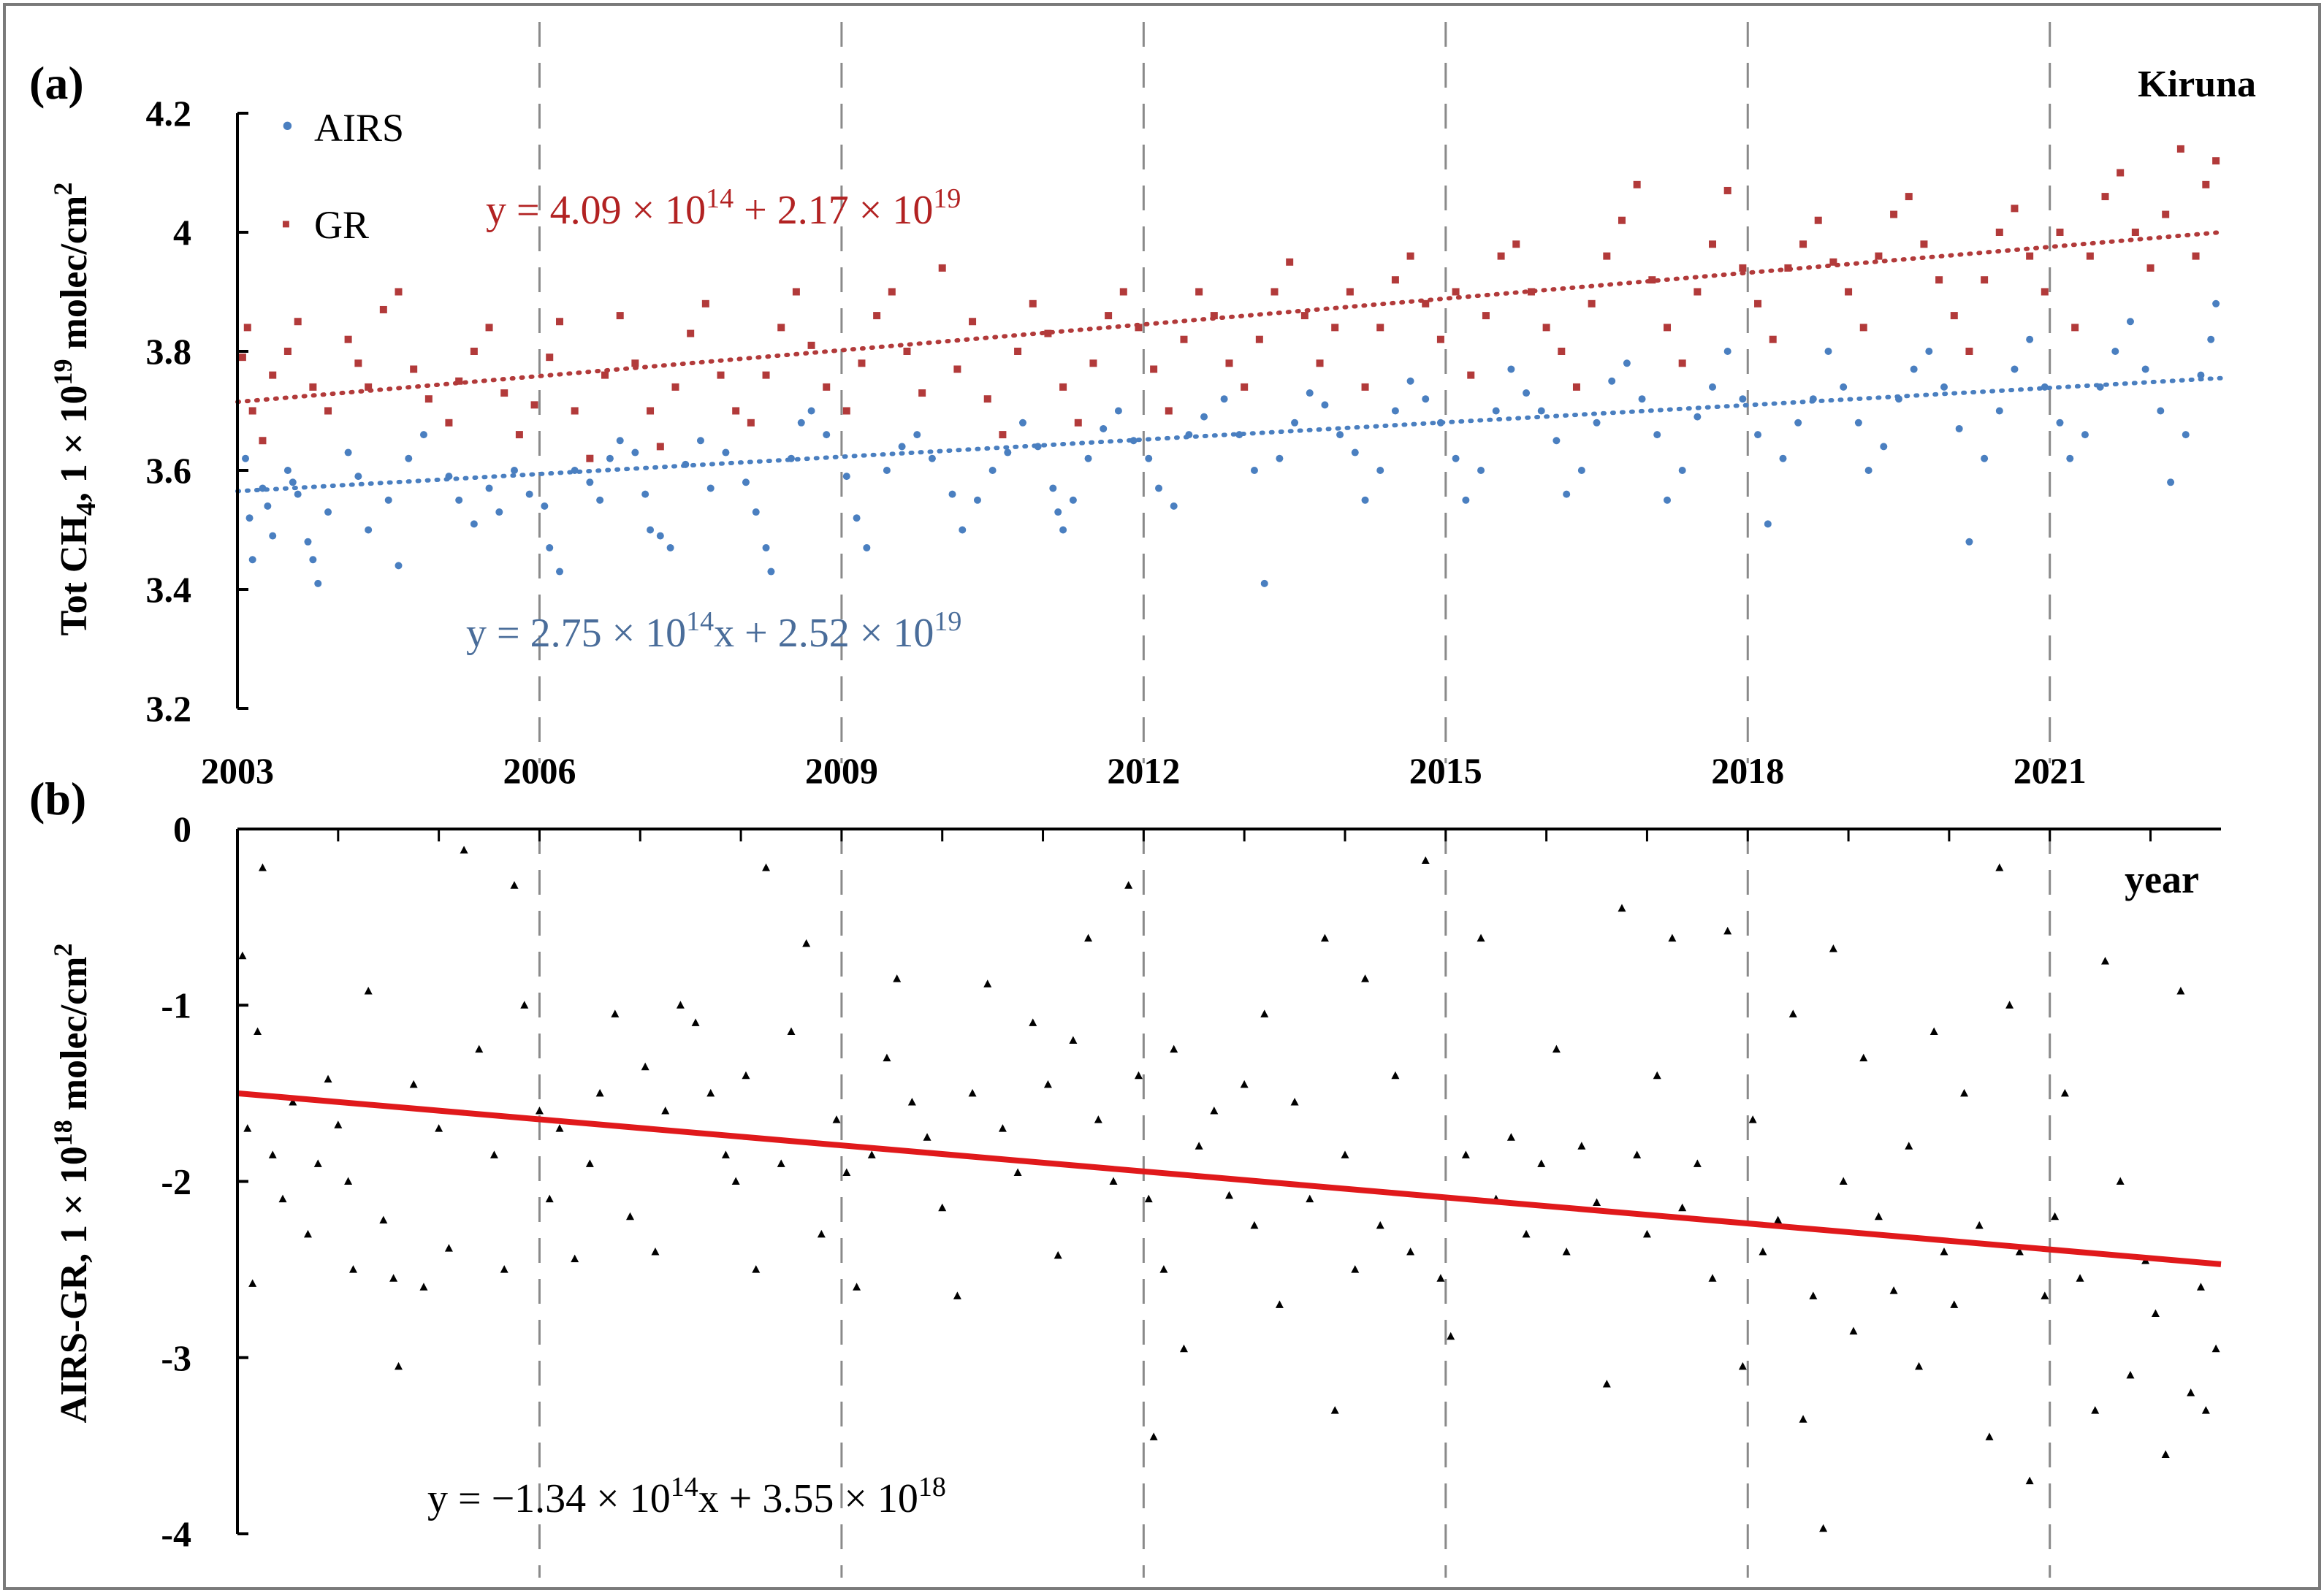 The height and width of the screenshot is (1593, 2324). I want to click on panel-b-y-axis-label: AIRS-GR, 1 × 1018 molec/cm2, so click(71, 1184).